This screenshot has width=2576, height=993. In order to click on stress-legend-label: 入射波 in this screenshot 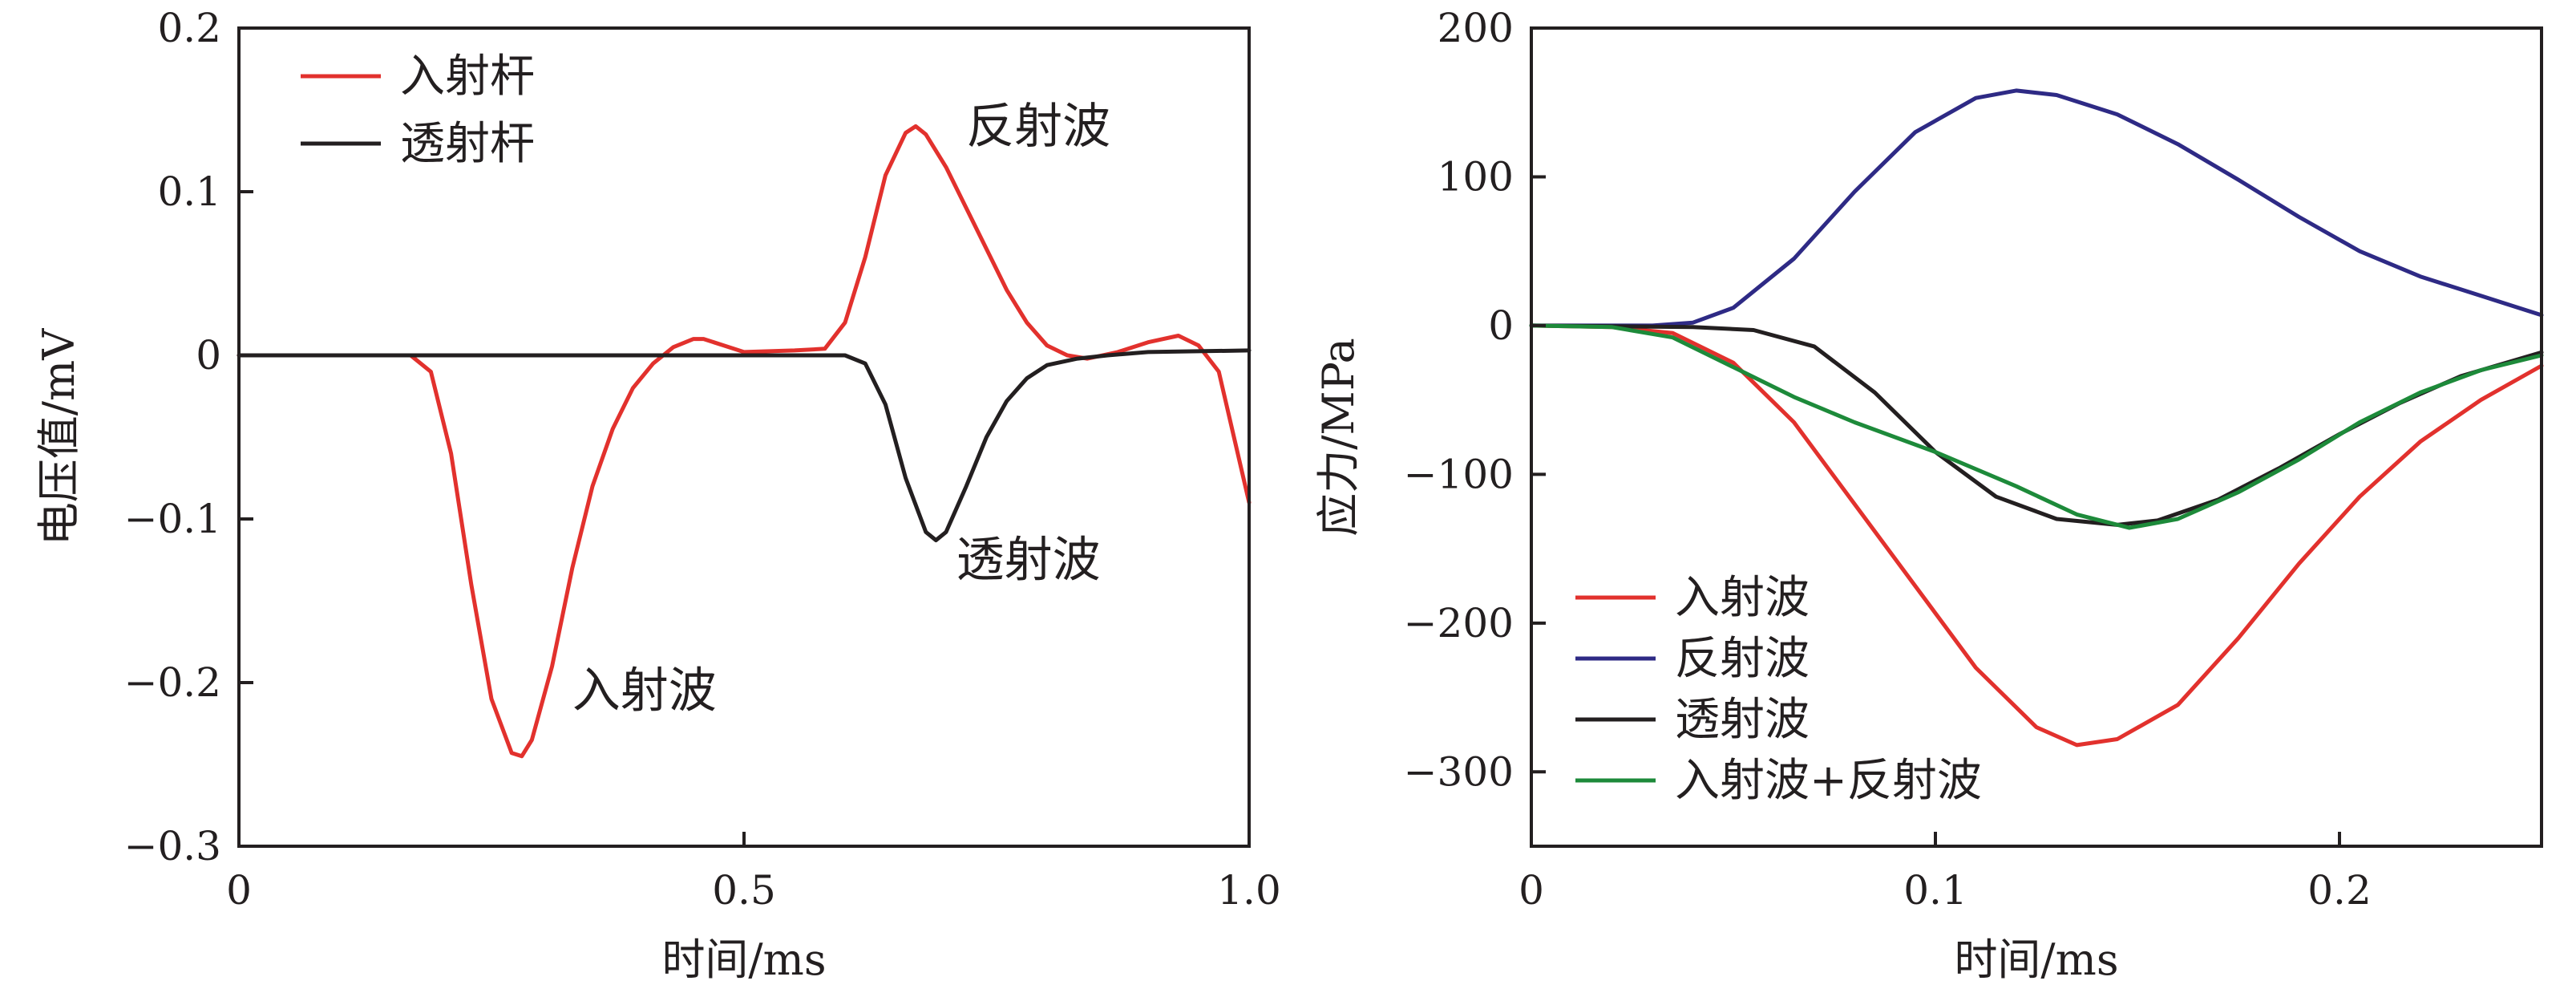, I will do `click(1742, 598)`.